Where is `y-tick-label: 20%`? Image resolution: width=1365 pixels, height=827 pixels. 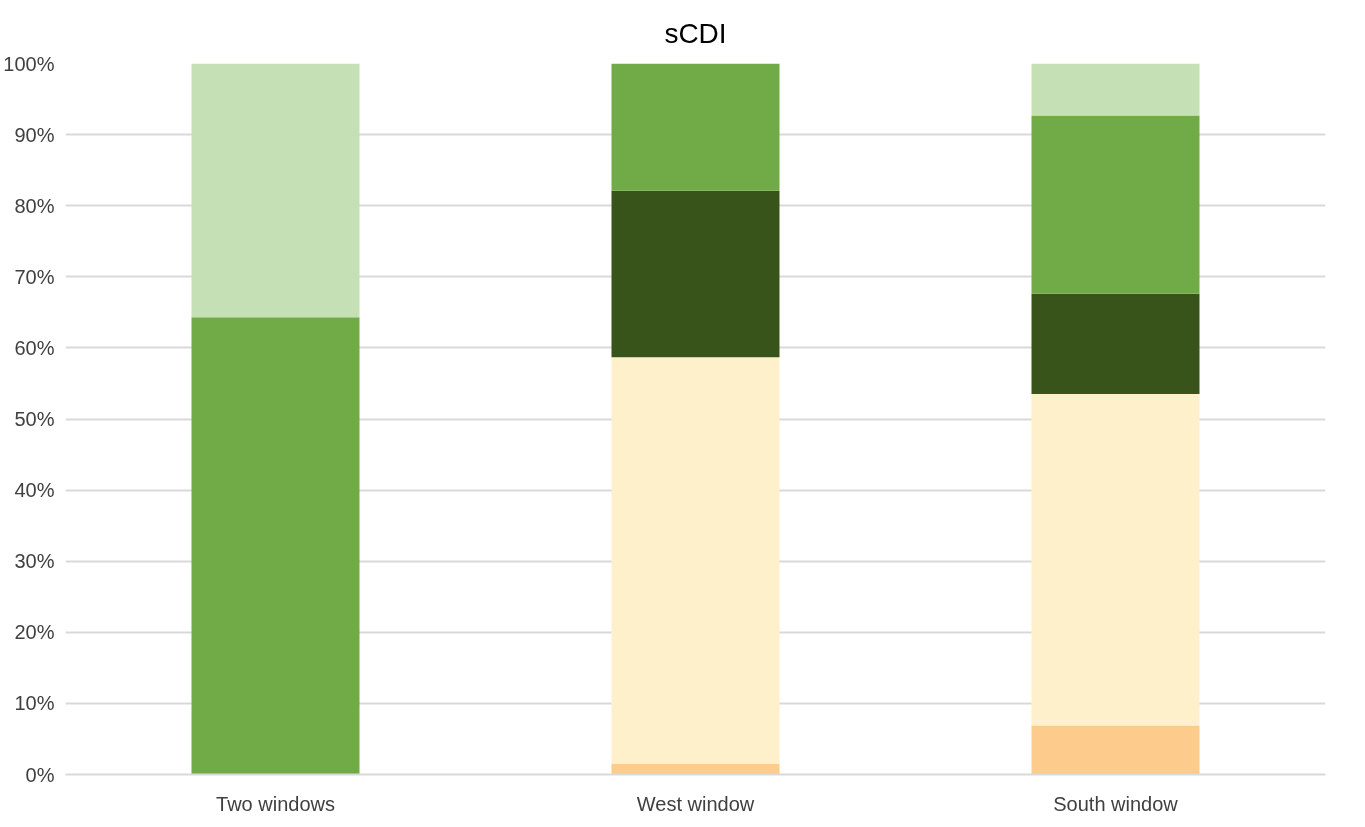
y-tick-label: 20% is located at coordinates (34, 632).